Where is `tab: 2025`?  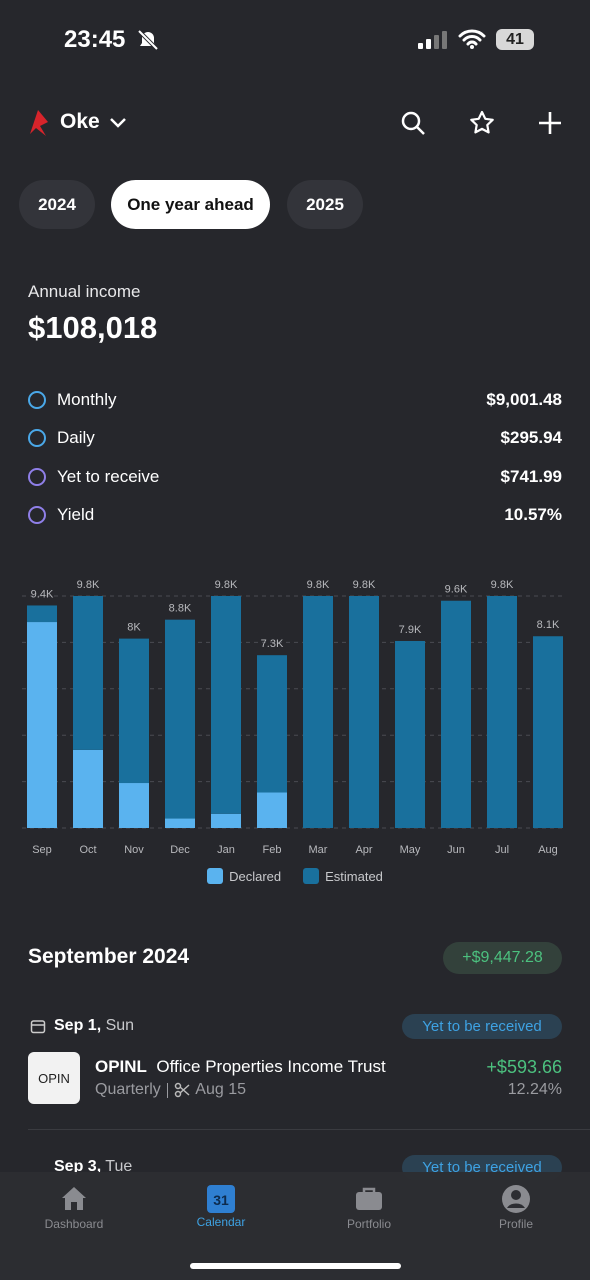 tab: 2025 is located at coordinates (325, 204).